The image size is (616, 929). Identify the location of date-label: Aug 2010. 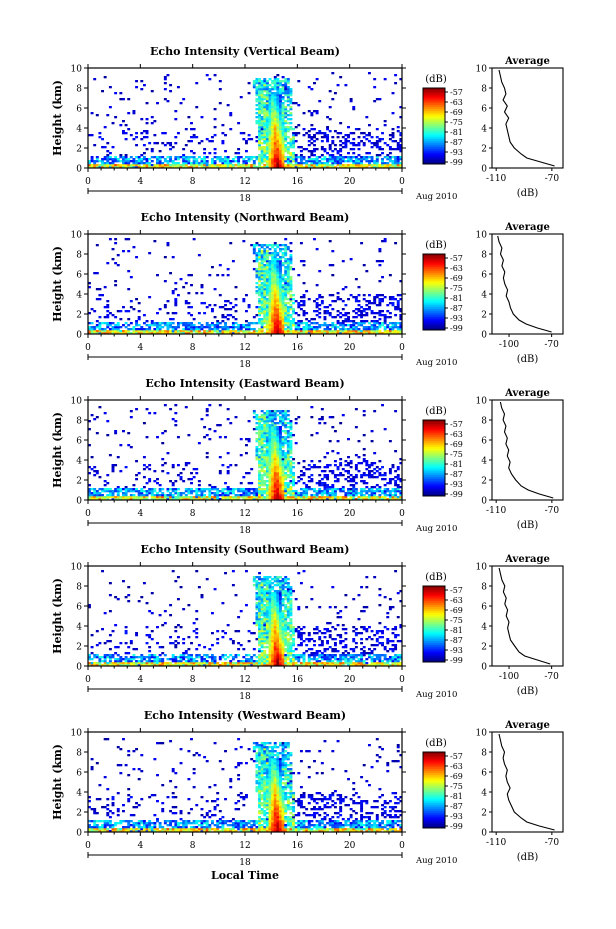
(436, 197).